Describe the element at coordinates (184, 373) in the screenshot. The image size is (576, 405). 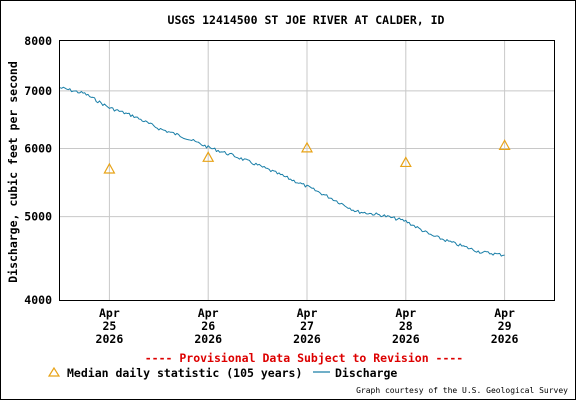
I see `legend-median-label: Median daily statistic (105 years)` at that location.